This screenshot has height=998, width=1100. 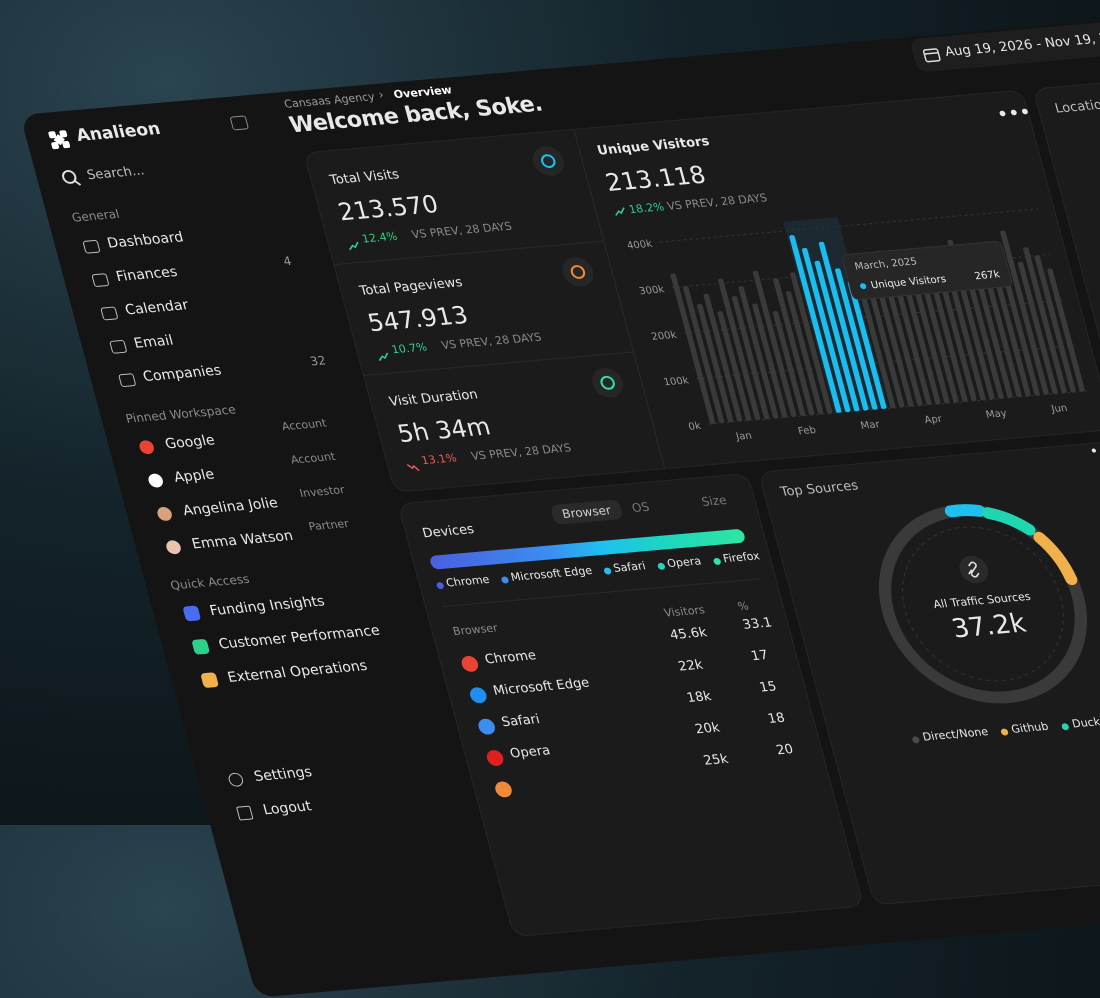 I want to click on nav-badge: 32, so click(x=318, y=361).